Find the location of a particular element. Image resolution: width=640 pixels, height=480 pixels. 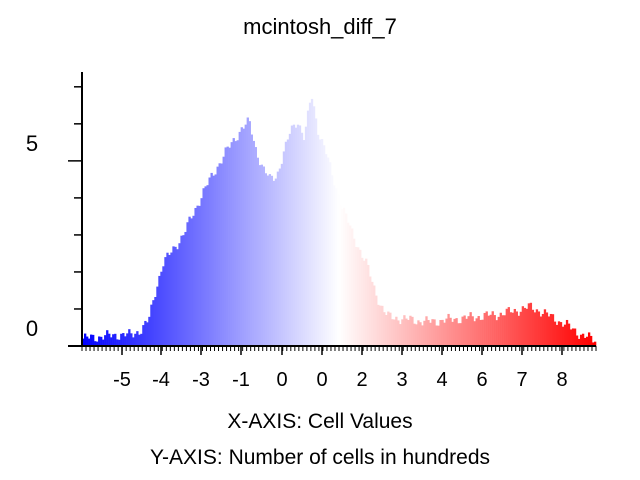

x-tick-label: 2 is located at coordinates (361, 380).